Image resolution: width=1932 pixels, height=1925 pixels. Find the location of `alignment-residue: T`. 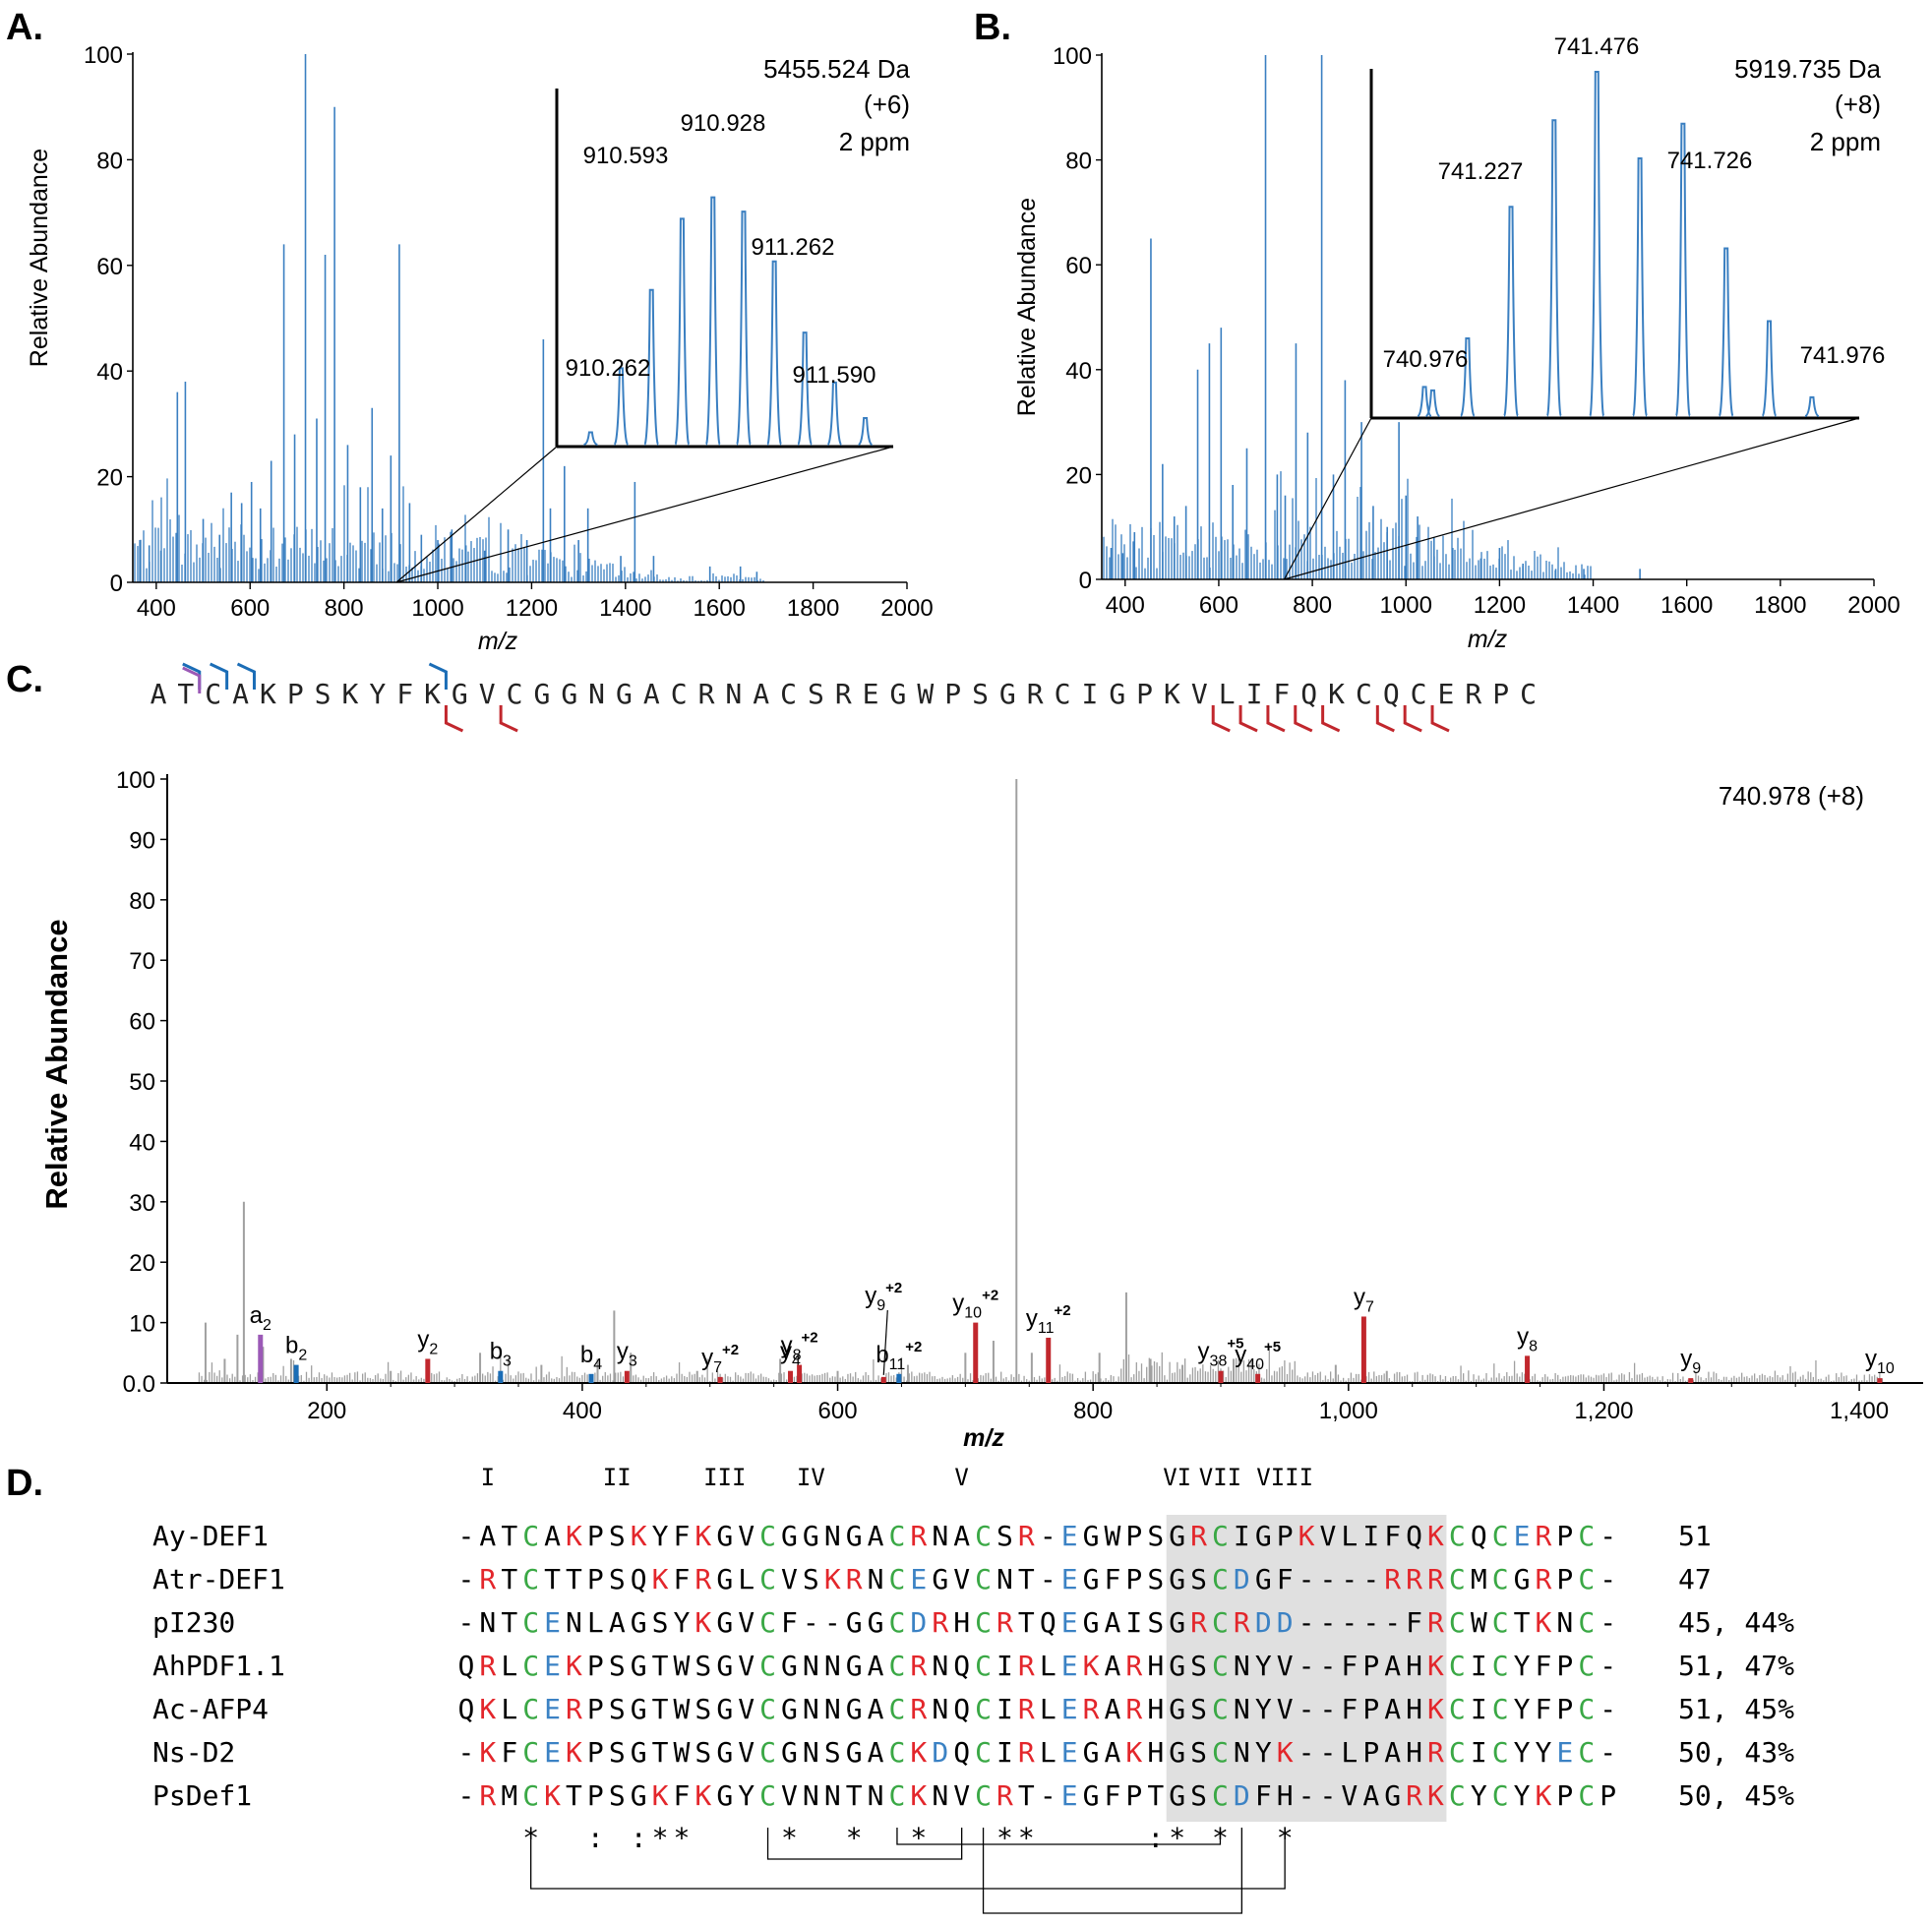

alignment-residue: T is located at coordinates (574, 1579).